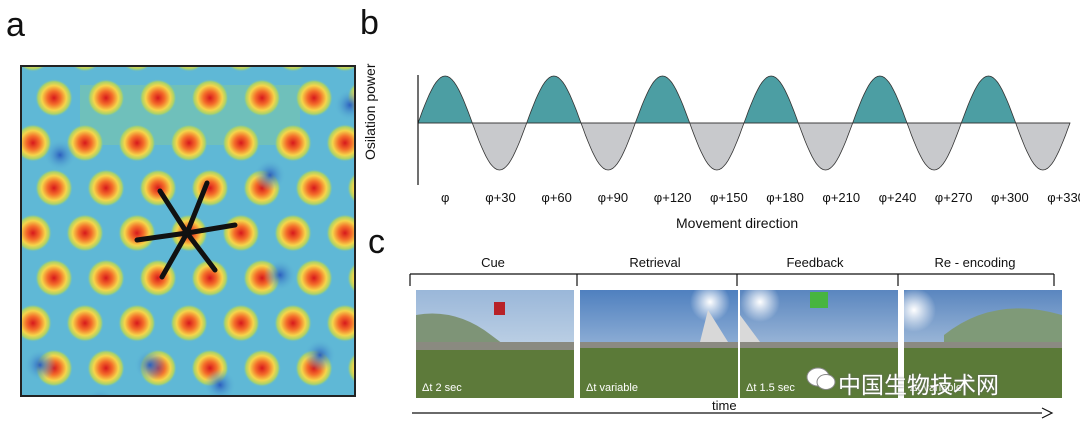  I want to click on direction-tick-label: φ+30, so click(500, 197).